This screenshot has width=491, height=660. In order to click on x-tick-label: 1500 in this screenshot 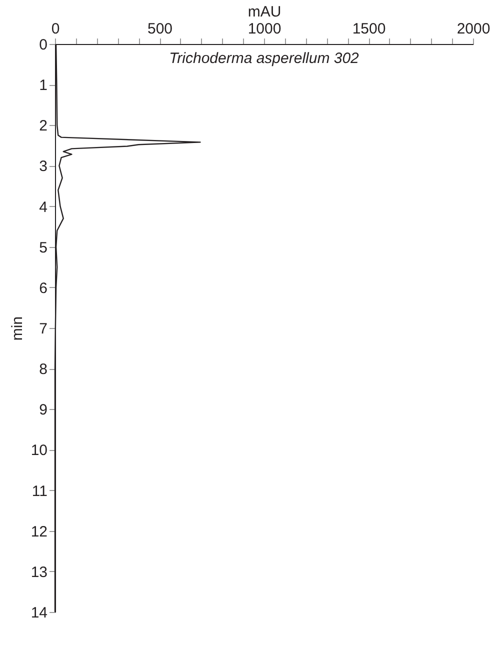, I will do `click(369, 29)`.